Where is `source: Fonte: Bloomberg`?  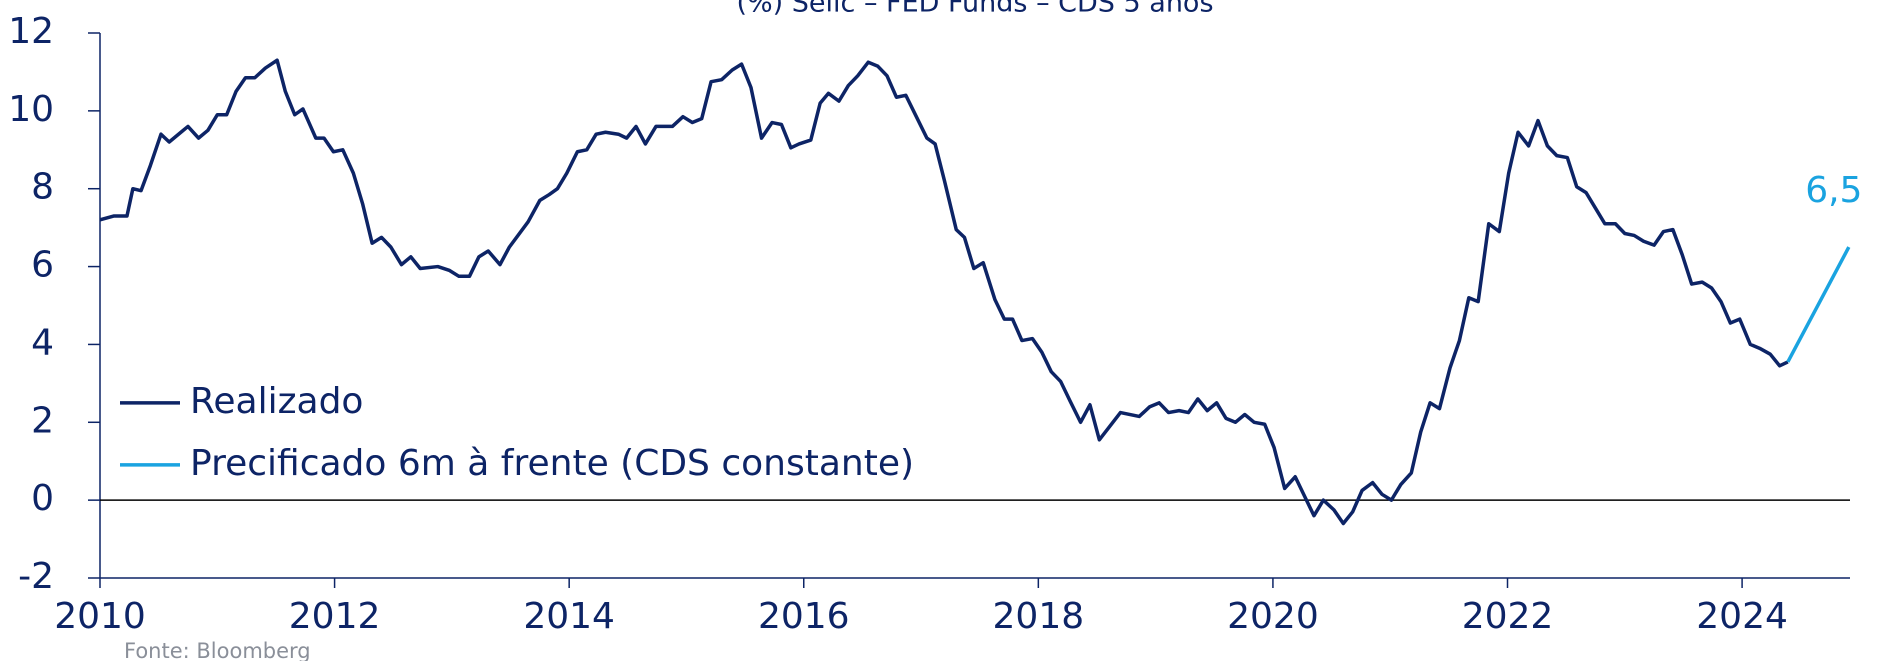 source: Fonte: Bloomberg is located at coordinates (217, 650).